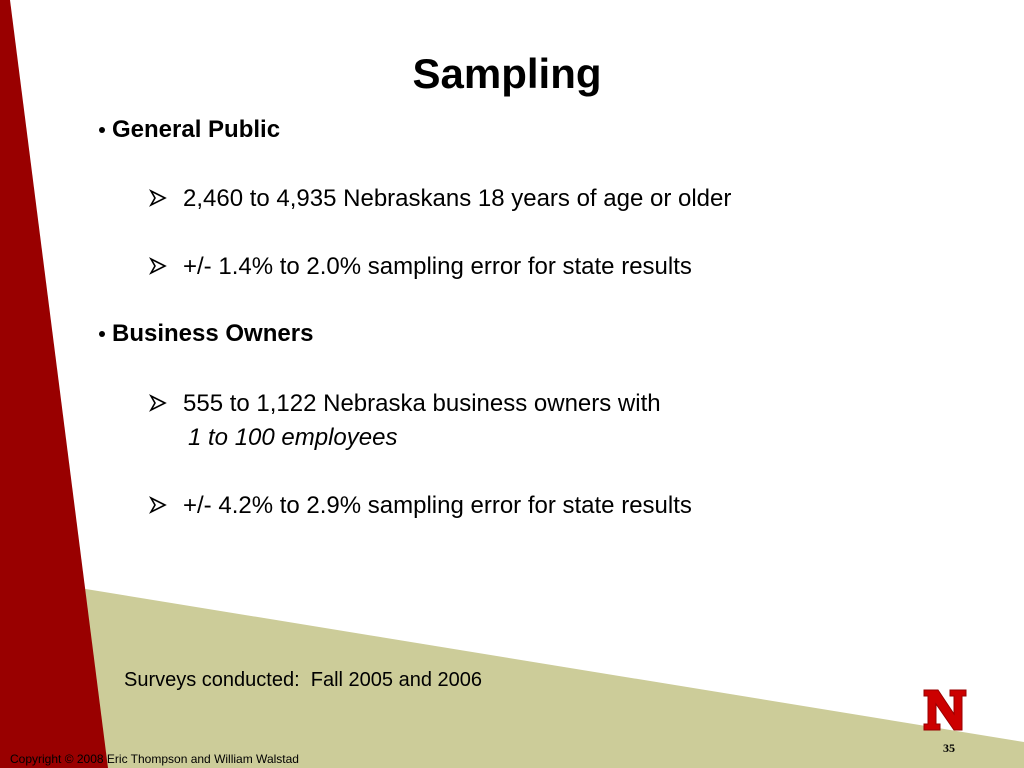 The width and height of the screenshot is (1024, 768). I want to click on page-number: 35, so click(949, 748).